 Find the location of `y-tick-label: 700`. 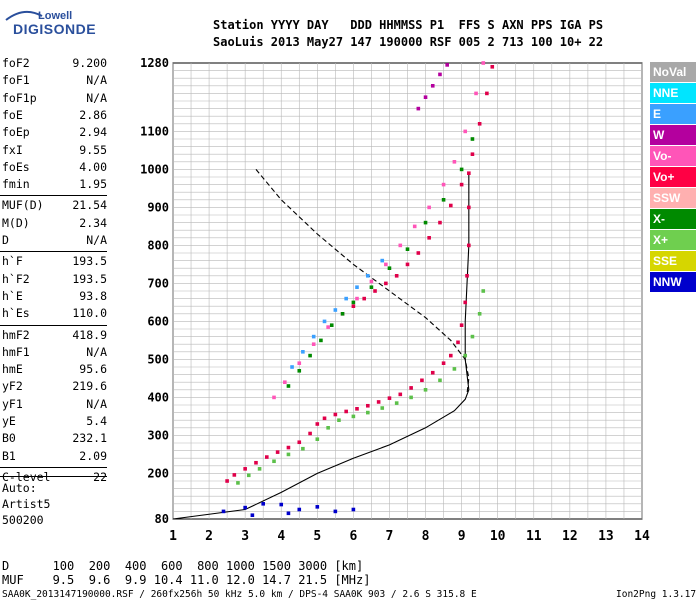

y-tick-label: 700 is located at coordinates (158, 283).